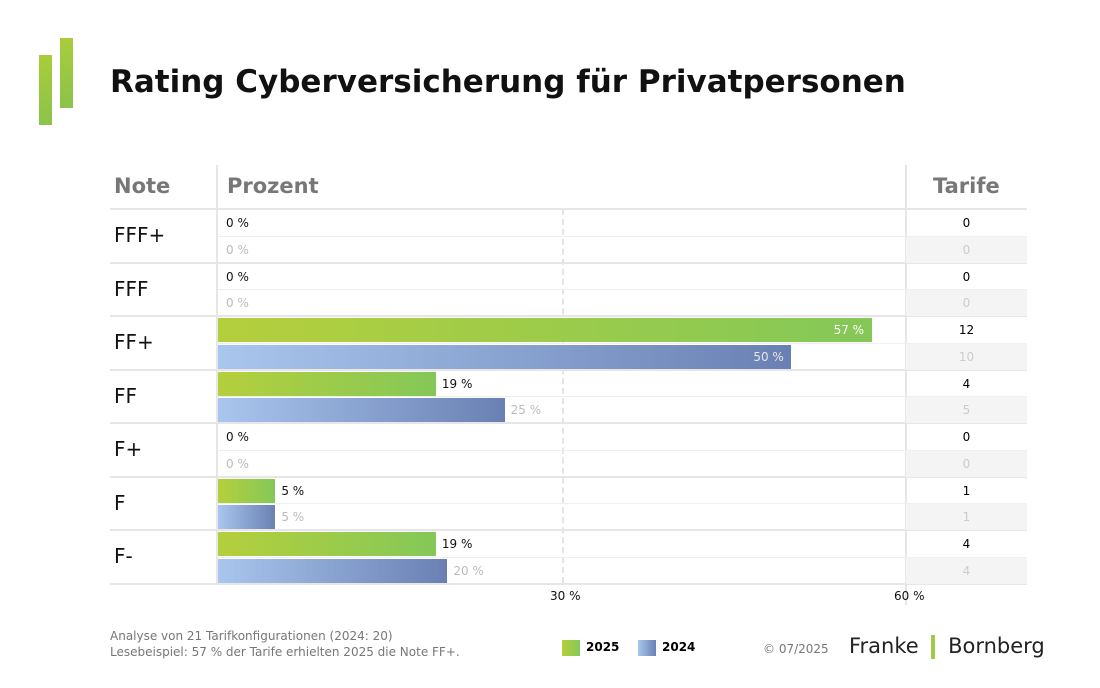 The width and height of the screenshot is (1100, 688). What do you see at coordinates (563, 396) in the screenshot?
I see `gridline` at bounding box center [563, 396].